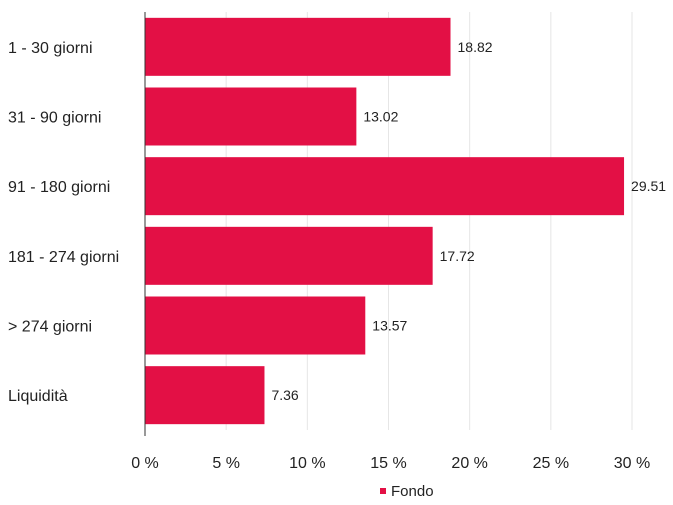 This screenshot has height=505, width=673. What do you see at coordinates (412, 491) in the screenshot?
I see `legend-label: Fondo` at bounding box center [412, 491].